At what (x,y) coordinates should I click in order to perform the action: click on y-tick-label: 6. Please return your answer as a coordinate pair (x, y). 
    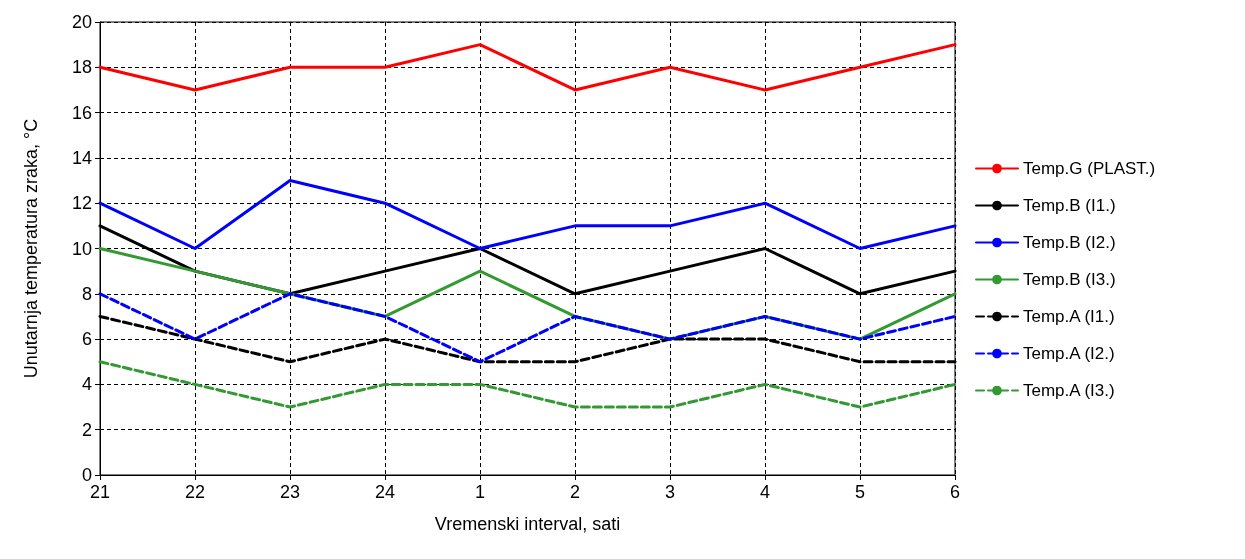
    Looking at the image, I should click on (86, 339).